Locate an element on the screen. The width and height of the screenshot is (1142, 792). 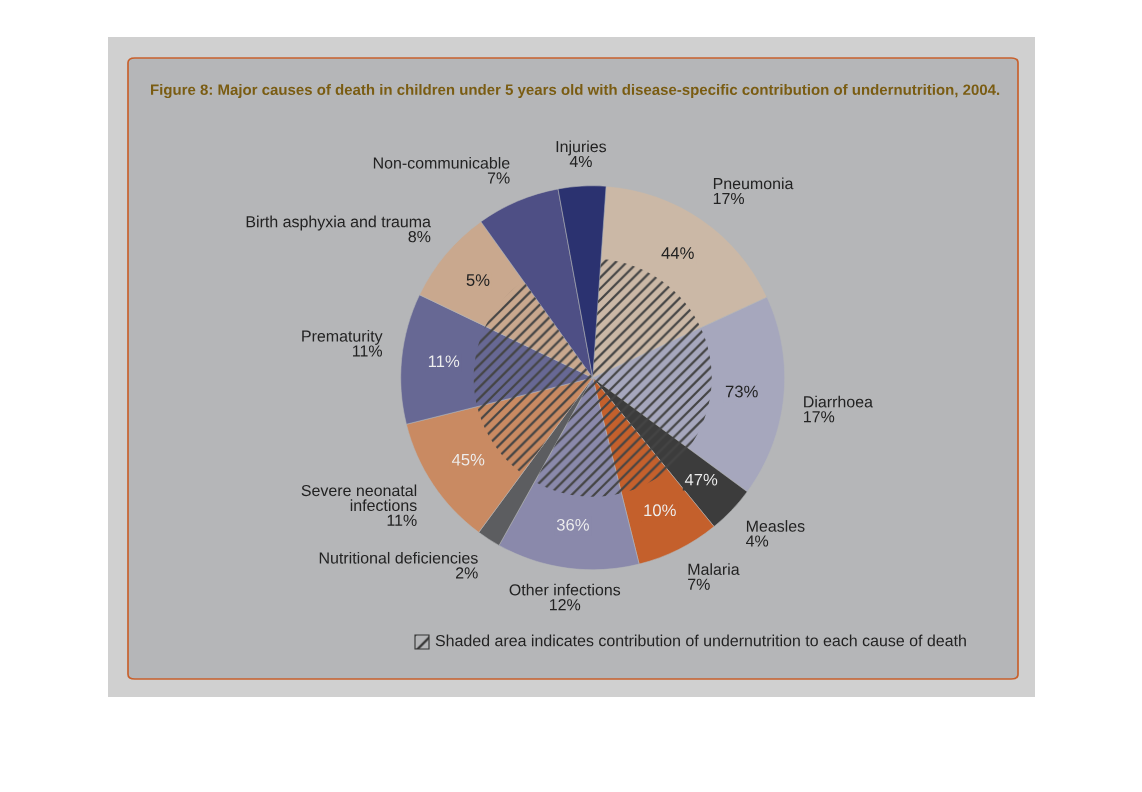
text: 5% is located at coordinates (478, 280).